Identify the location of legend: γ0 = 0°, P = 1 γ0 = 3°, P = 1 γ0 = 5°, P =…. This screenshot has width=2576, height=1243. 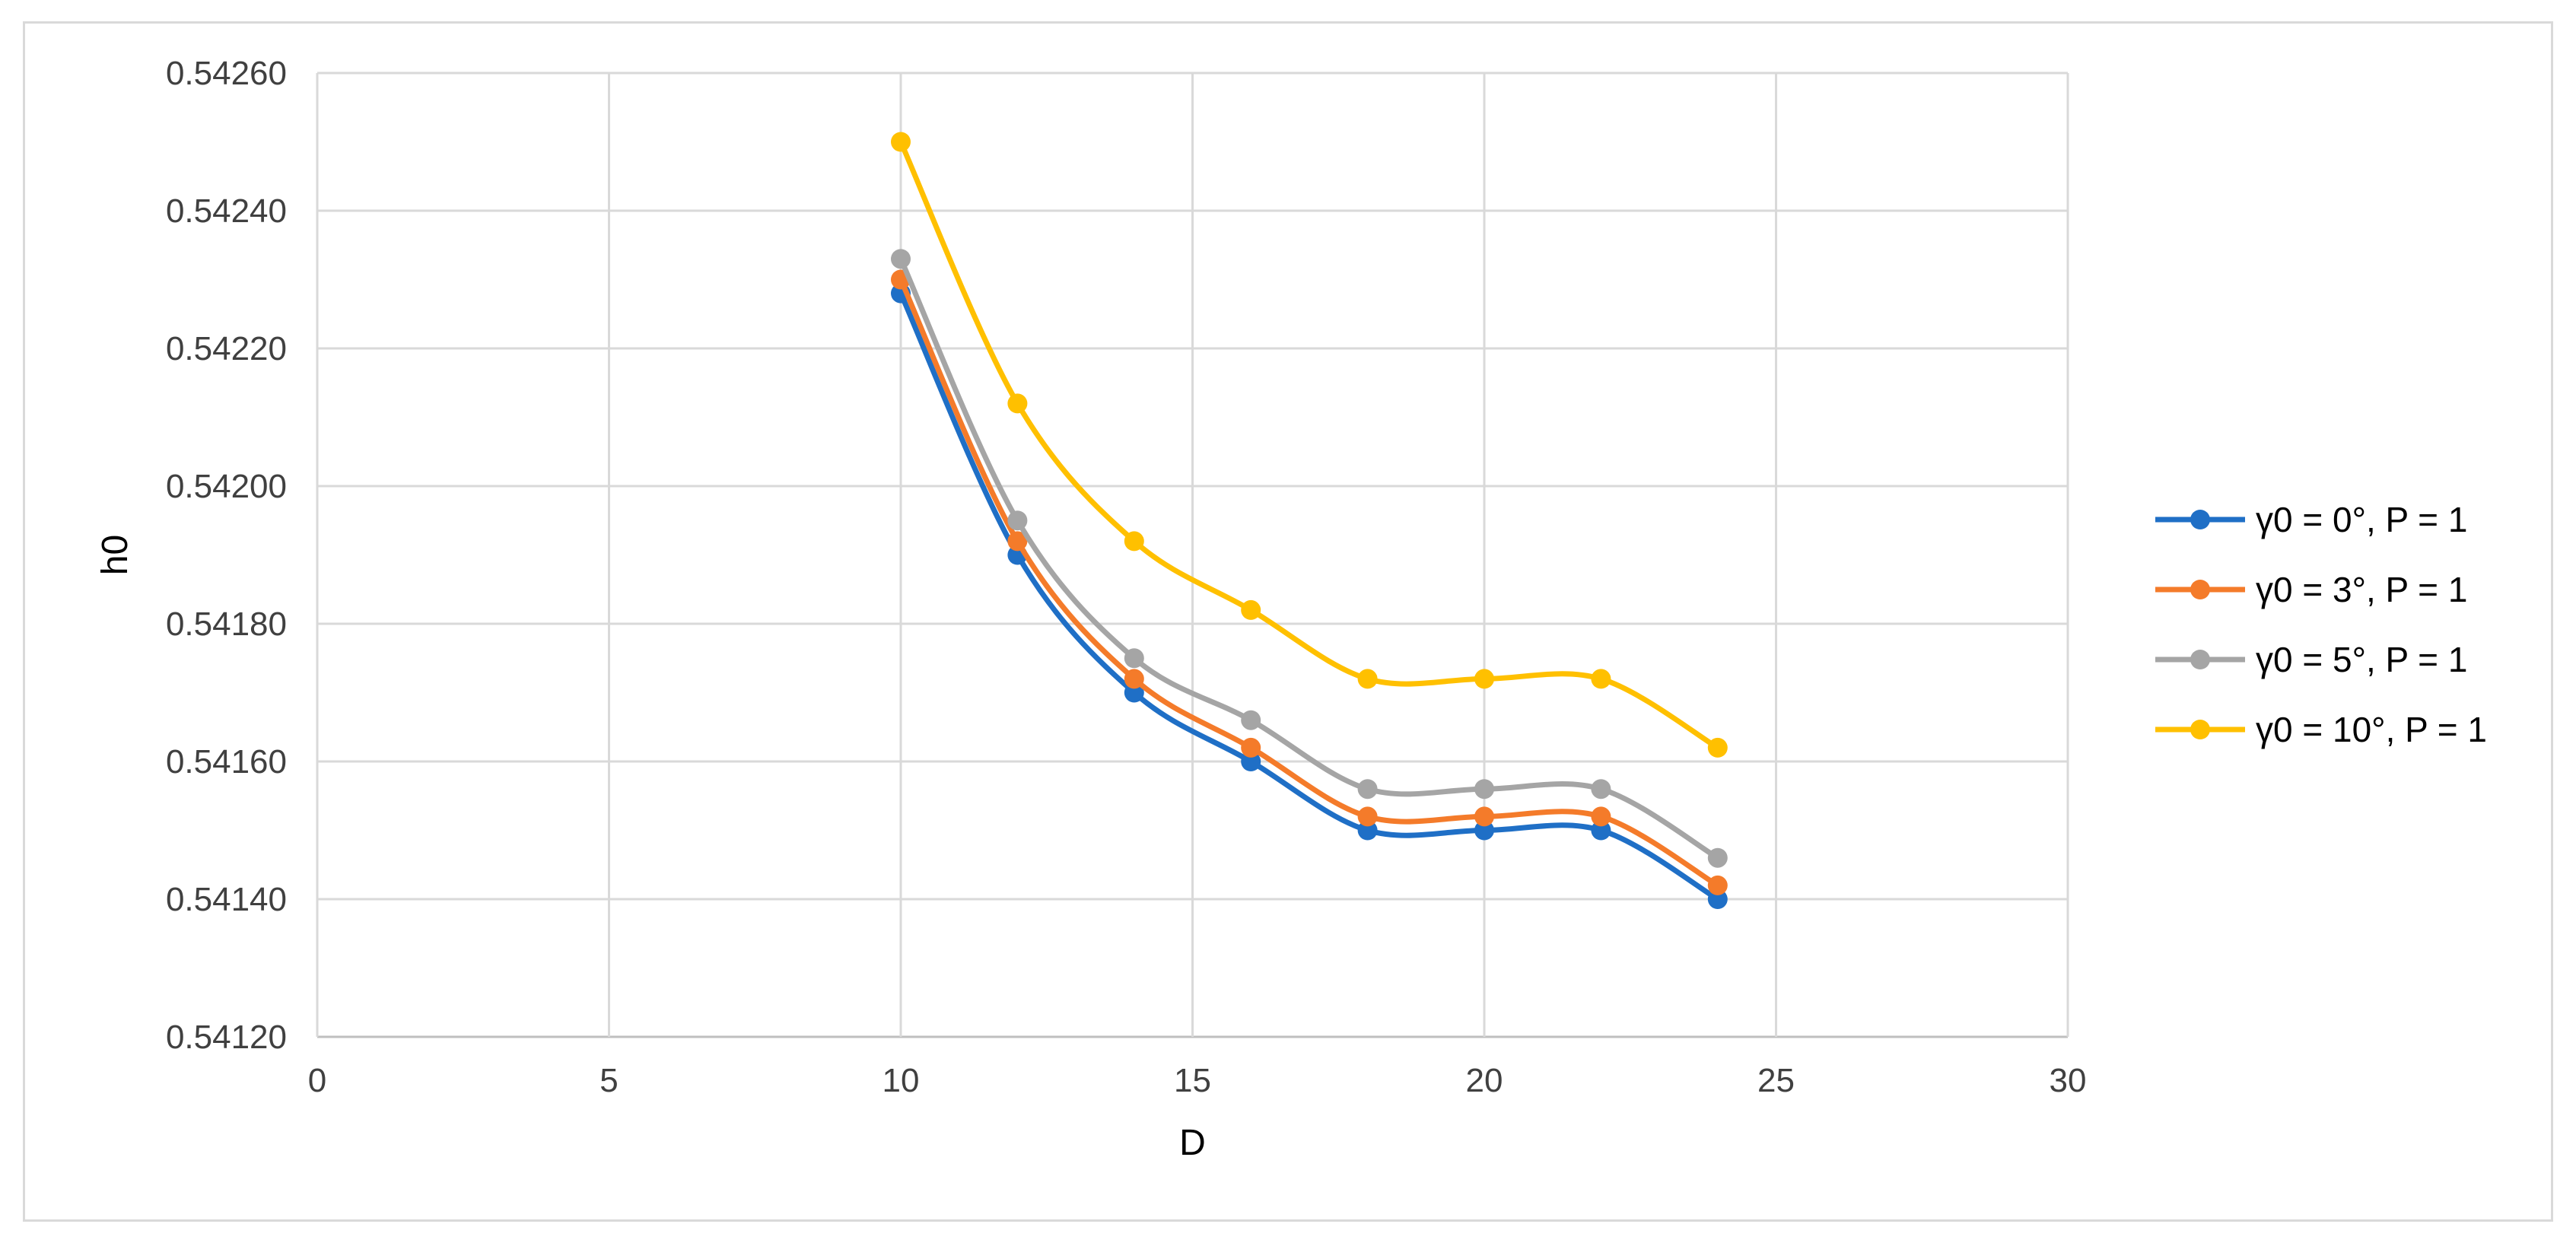
(2321, 625).